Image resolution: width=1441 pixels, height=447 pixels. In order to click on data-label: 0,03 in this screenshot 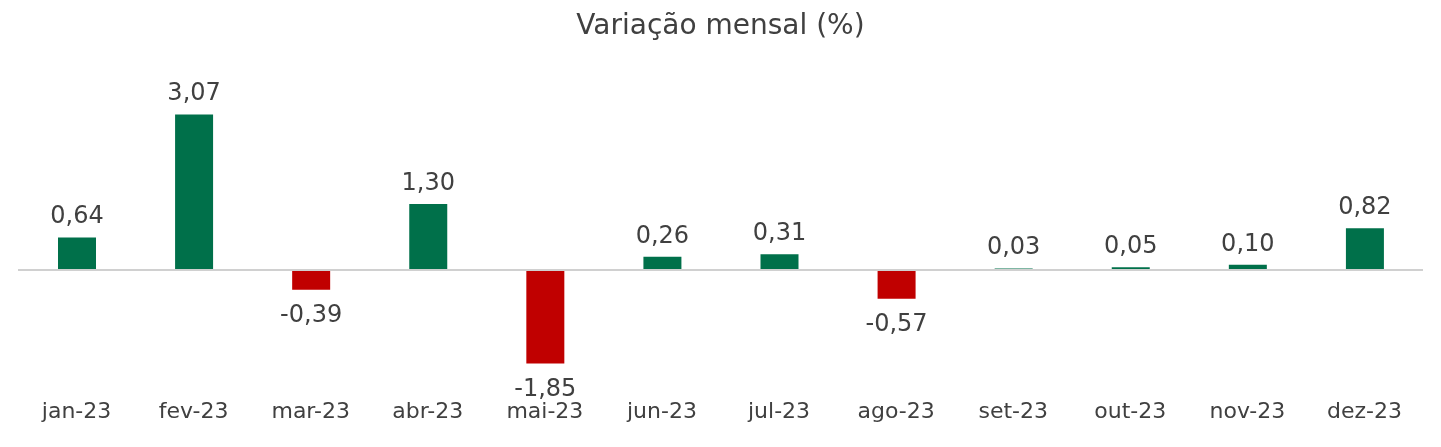, I will do `click(1013, 246)`.